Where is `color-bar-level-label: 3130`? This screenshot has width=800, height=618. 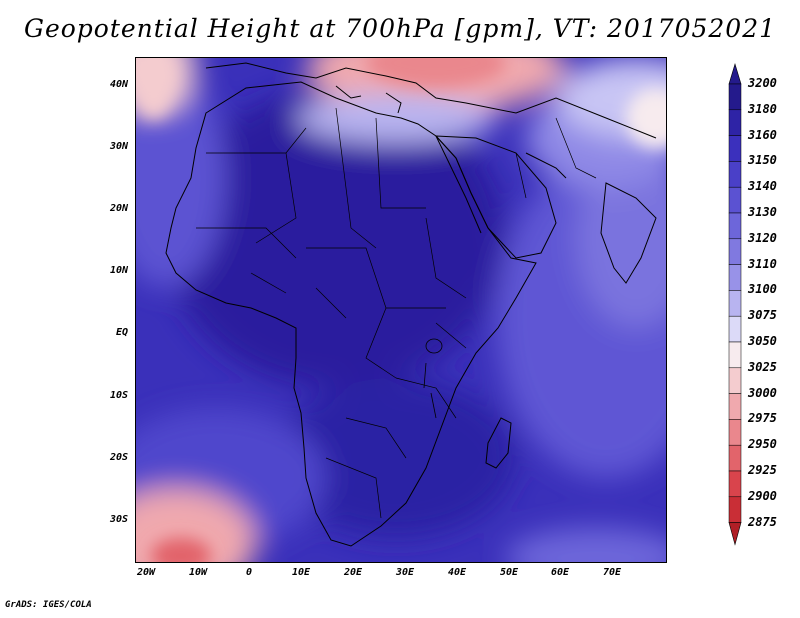 color-bar-level-label: 3130 is located at coordinates (762, 212).